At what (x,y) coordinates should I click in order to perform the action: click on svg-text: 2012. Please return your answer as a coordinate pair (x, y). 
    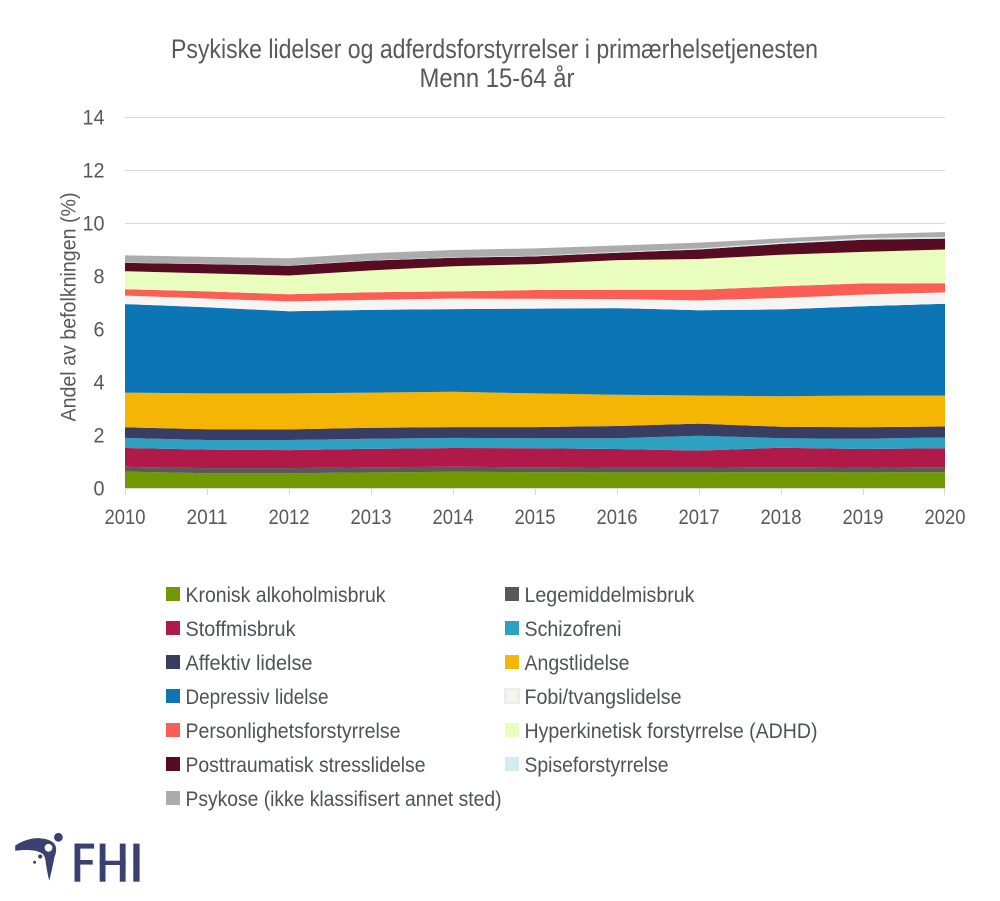
    Looking at the image, I should click on (289, 517).